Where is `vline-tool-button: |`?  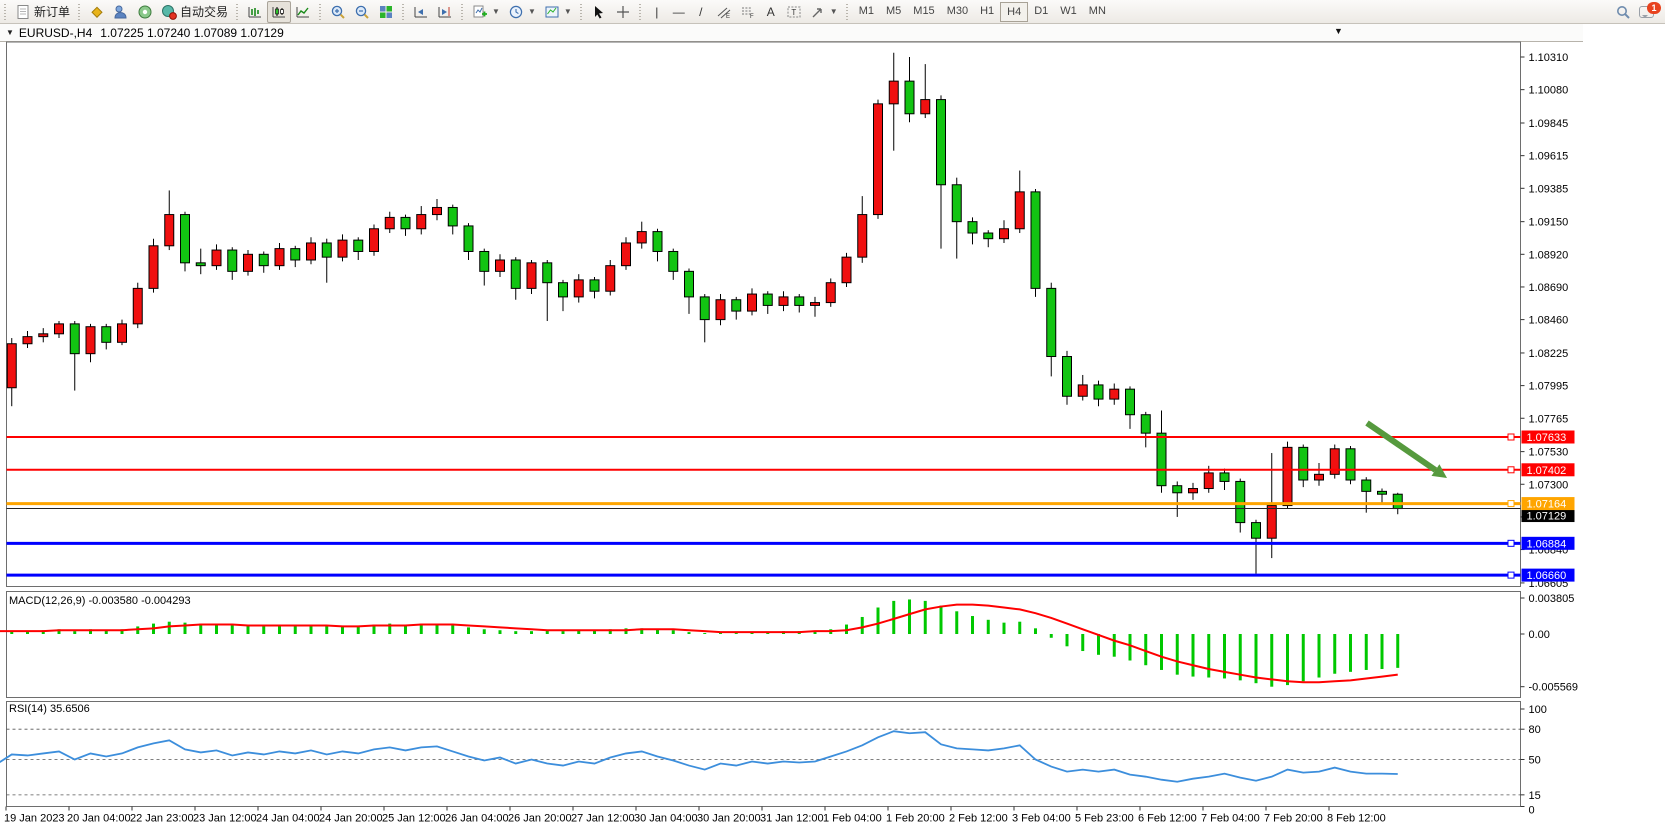 vline-tool-button: | is located at coordinates (657, 12).